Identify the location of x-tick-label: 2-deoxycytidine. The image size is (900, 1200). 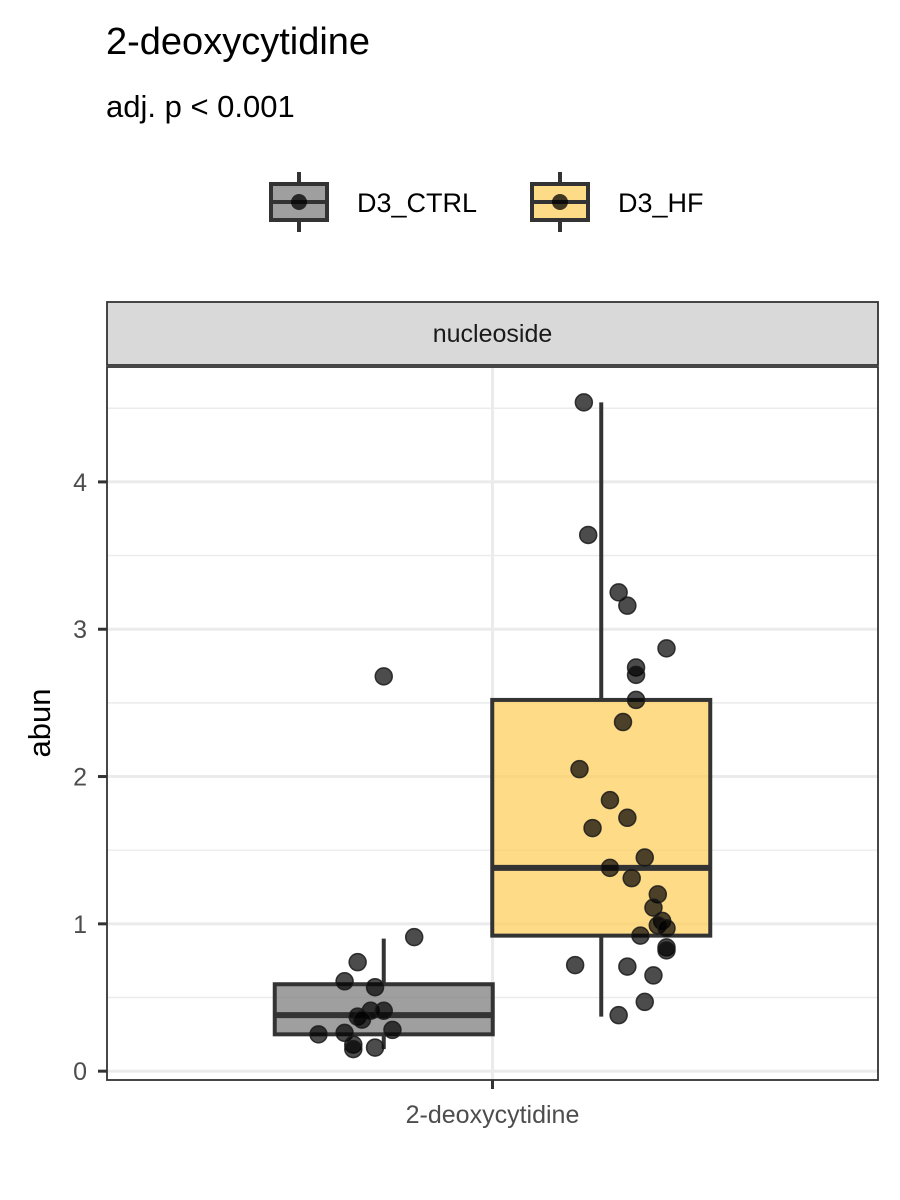
(493, 1115).